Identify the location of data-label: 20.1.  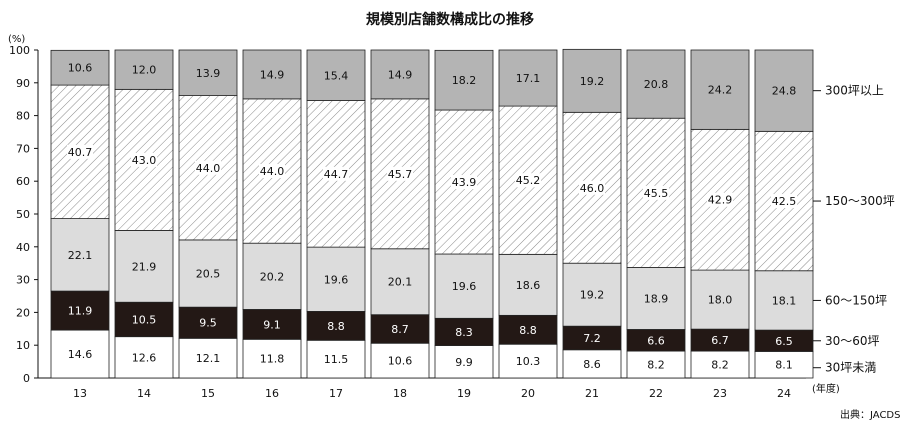
(400, 282).